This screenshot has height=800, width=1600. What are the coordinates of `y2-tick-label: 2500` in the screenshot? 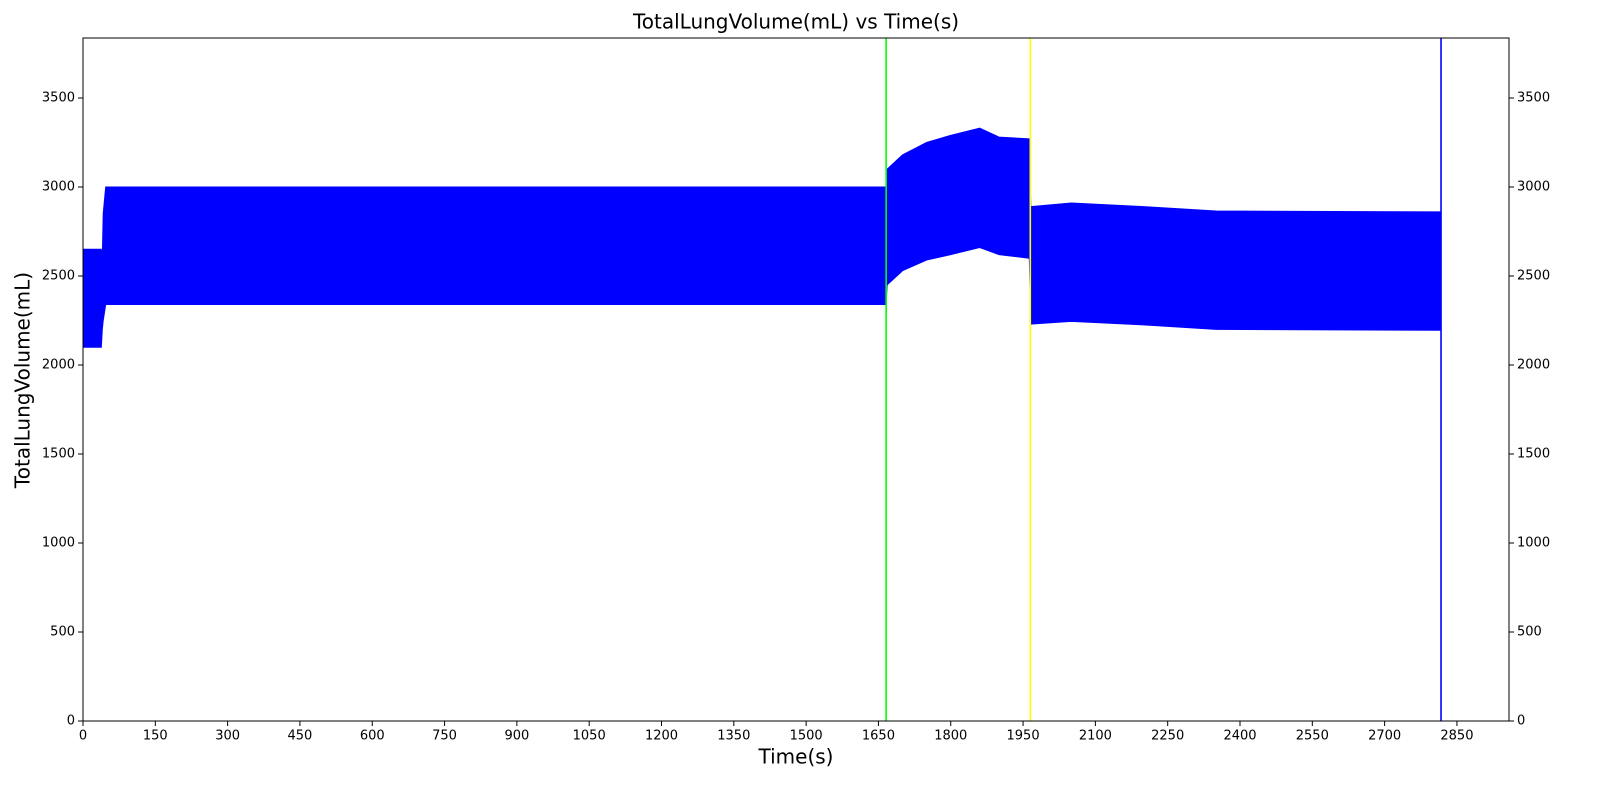 It's located at (1533, 275).